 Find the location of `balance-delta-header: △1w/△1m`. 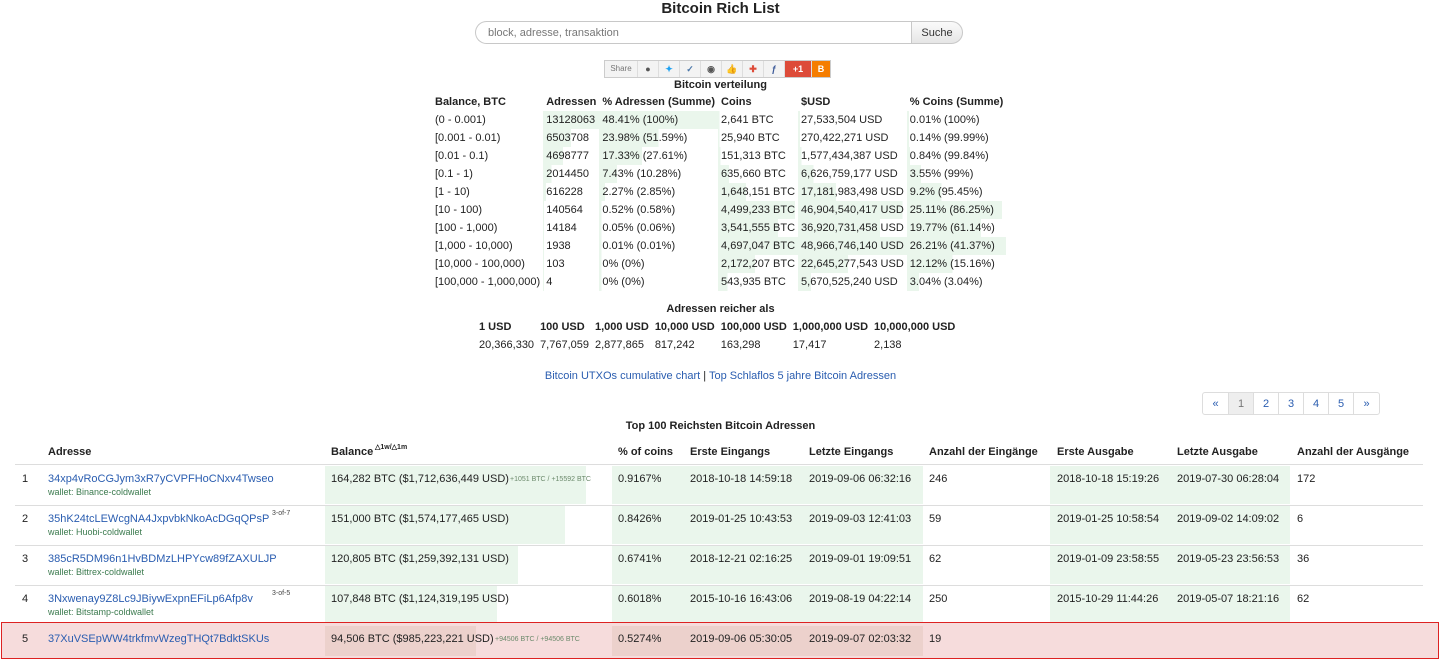

balance-delta-header: △1w/△1m is located at coordinates (391, 447).